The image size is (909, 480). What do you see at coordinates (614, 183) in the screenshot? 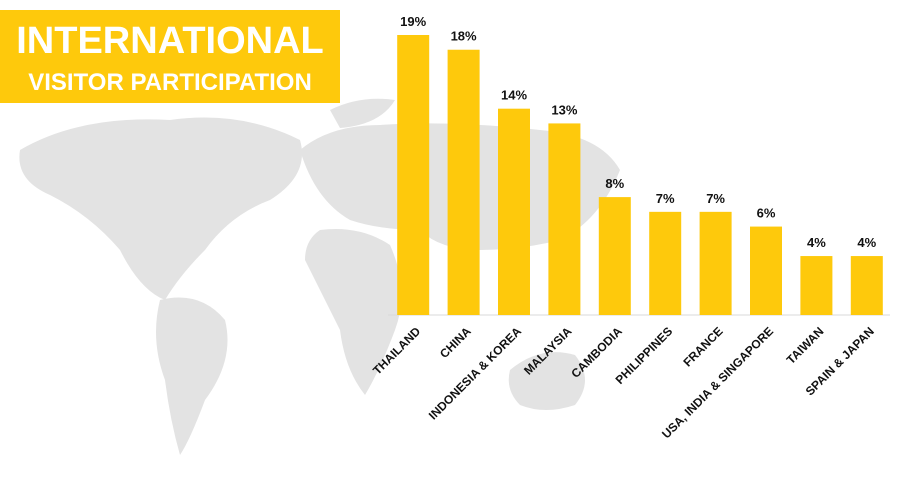
I see `data-label: 8%` at bounding box center [614, 183].